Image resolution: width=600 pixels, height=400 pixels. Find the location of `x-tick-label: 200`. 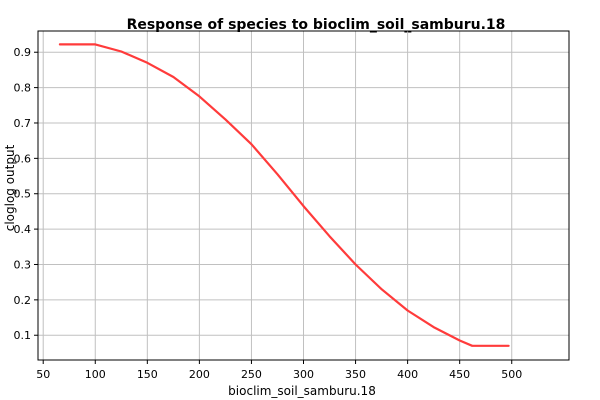

x-tick-label: 200 is located at coordinates (199, 374).